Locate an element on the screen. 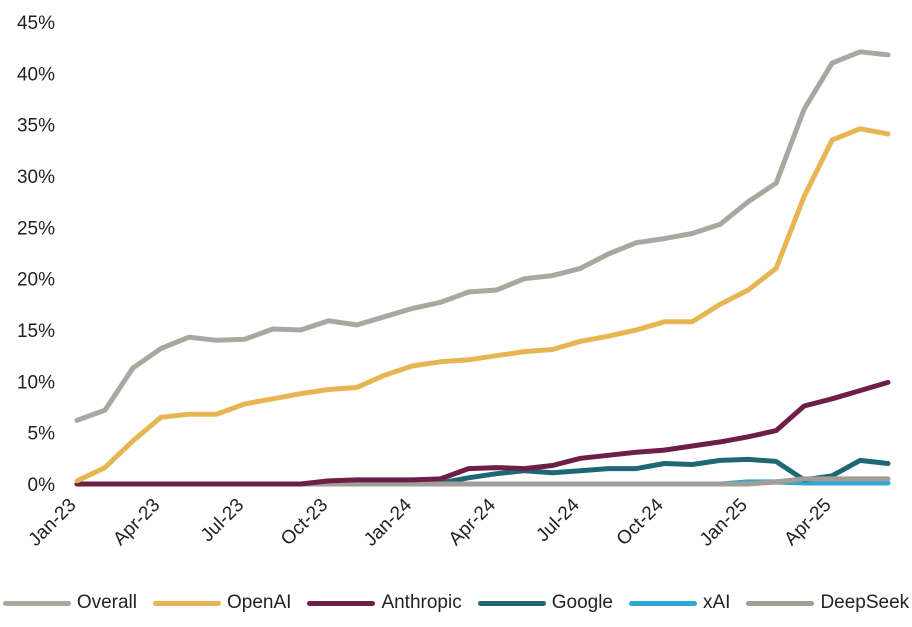 The image size is (912, 627). x-tick-label: Oct-23 is located at coordinates (304, 522).